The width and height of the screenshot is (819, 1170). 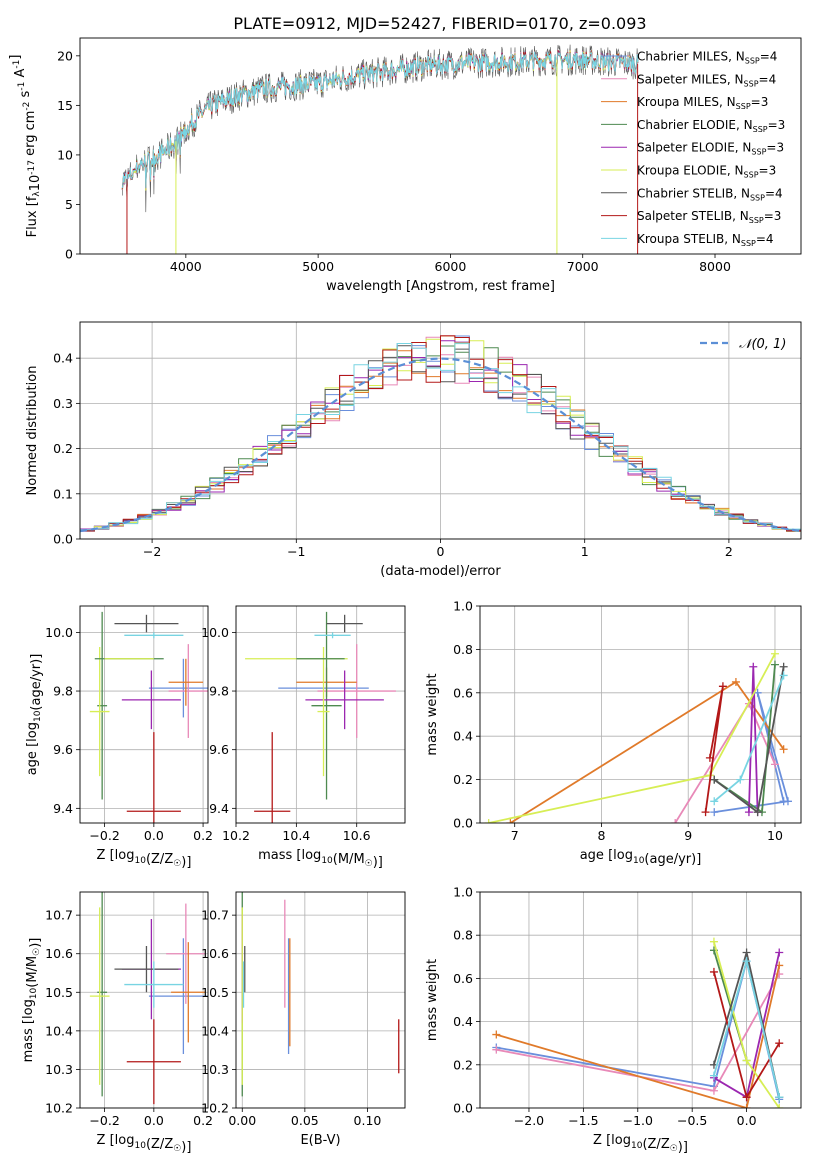 What do you see at coordinates (440, 571) in the screenshot?
I see `x-axis-label: (data-model)/error` at bounding box center [440, 571].